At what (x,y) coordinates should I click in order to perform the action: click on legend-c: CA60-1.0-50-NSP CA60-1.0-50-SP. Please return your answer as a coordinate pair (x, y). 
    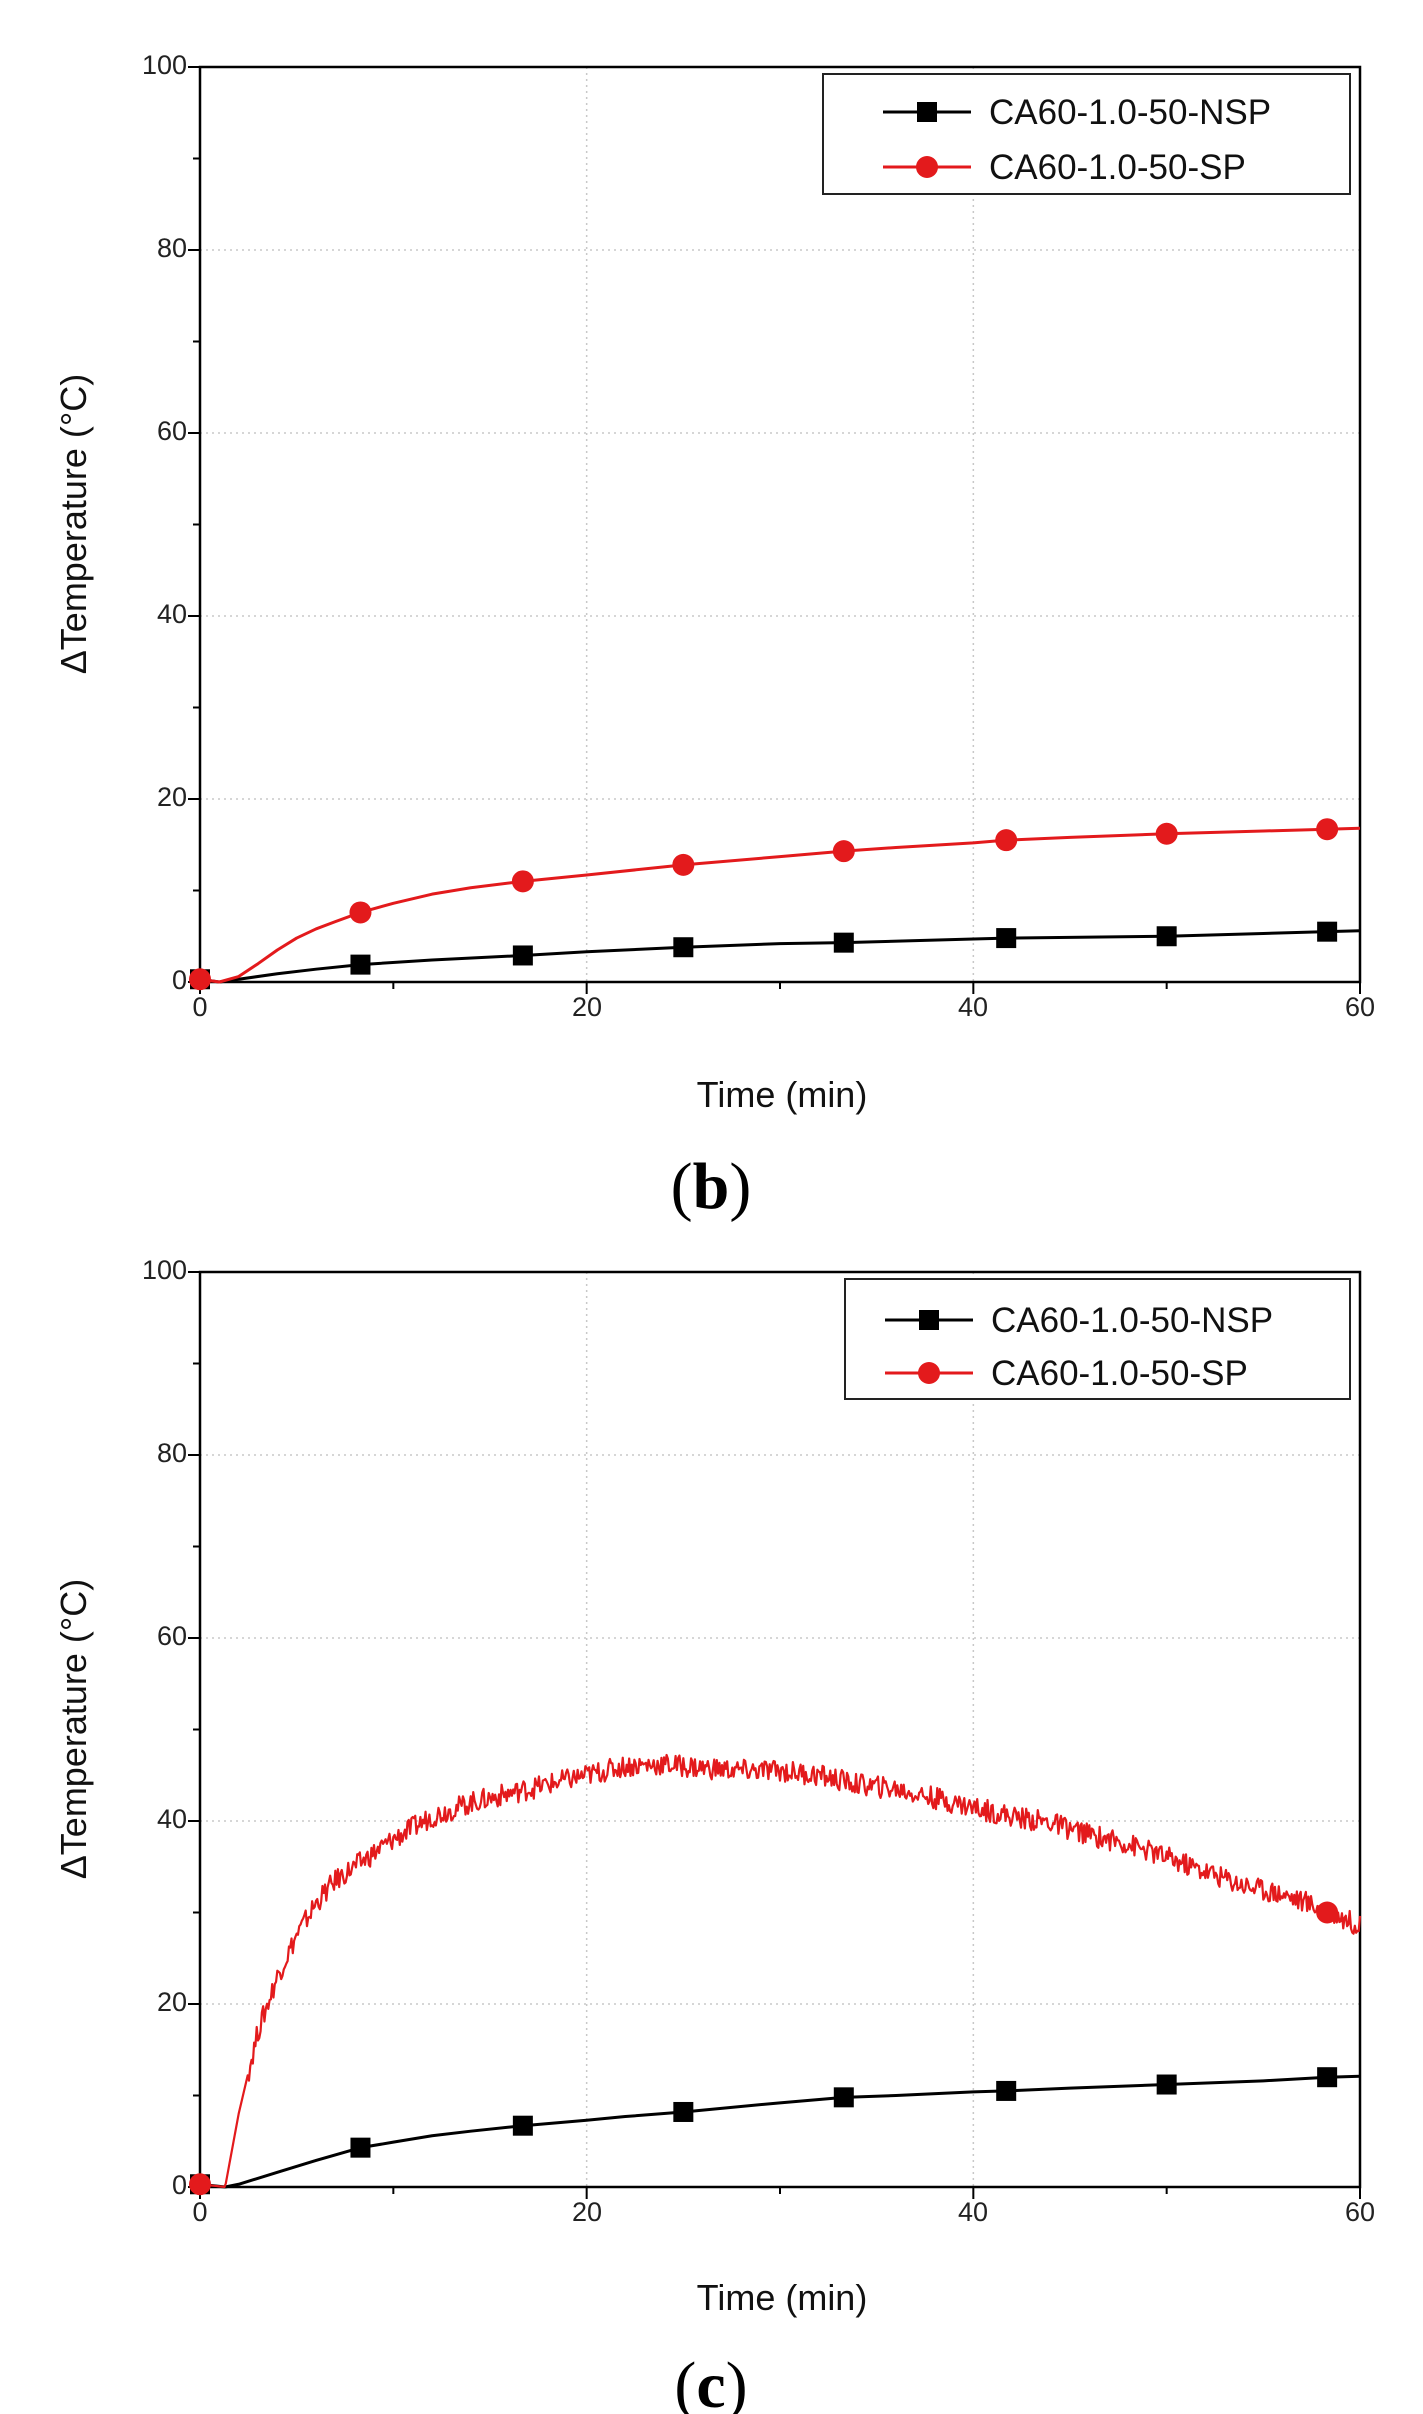
    Looking at the image, I should click on (1097, 1339).